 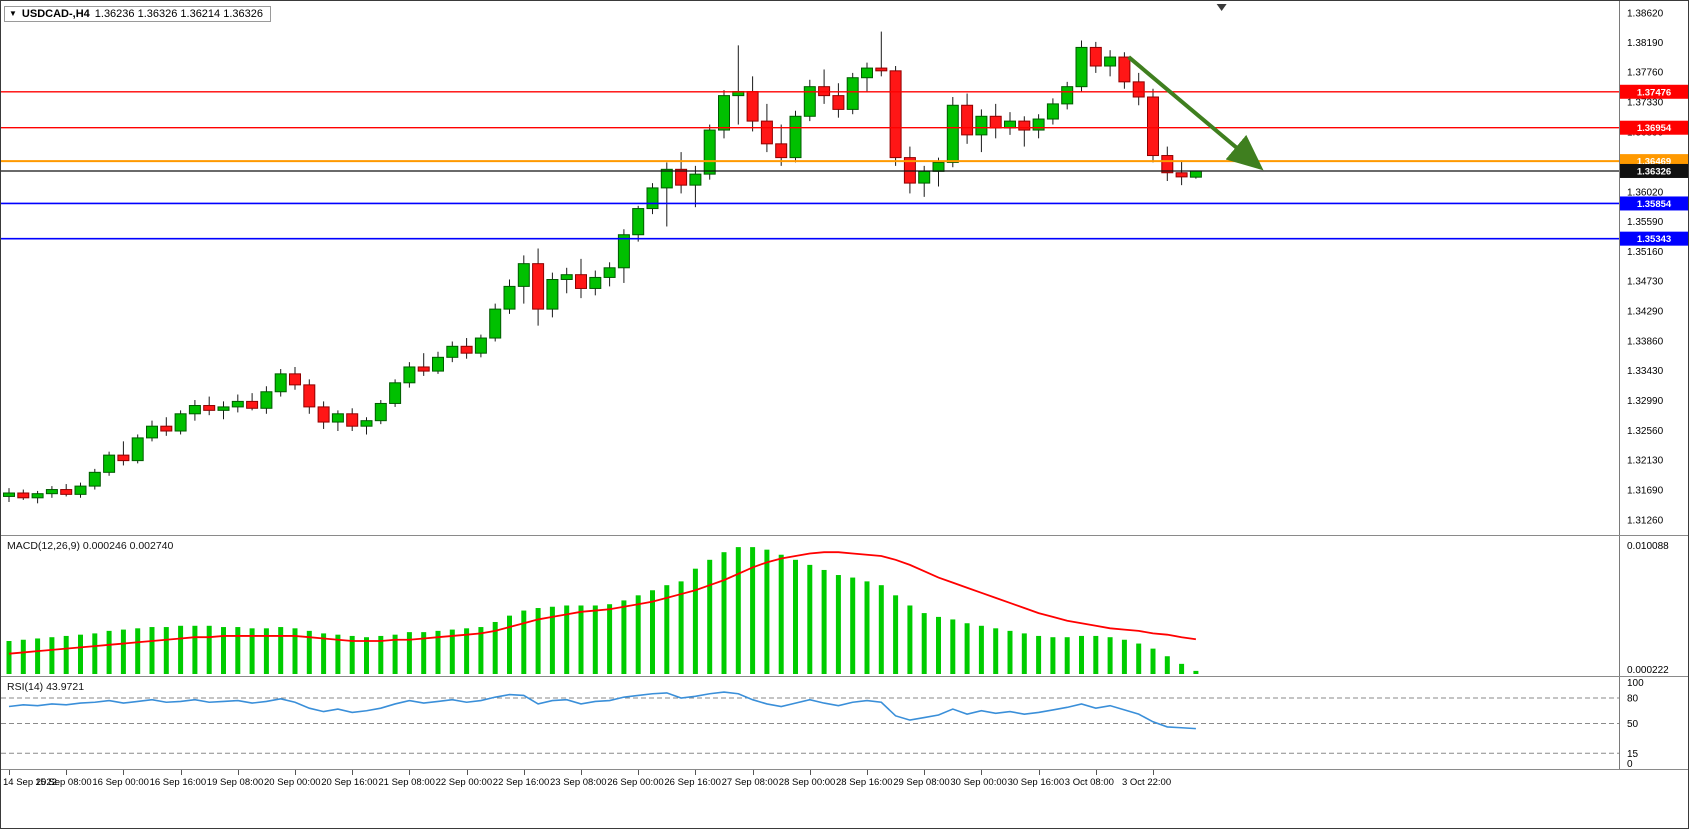 What do you see at coordinates (1635, 683) in the screenshot?
I see `rsi-tick-label: 100` at bounding box center [1635, 683].